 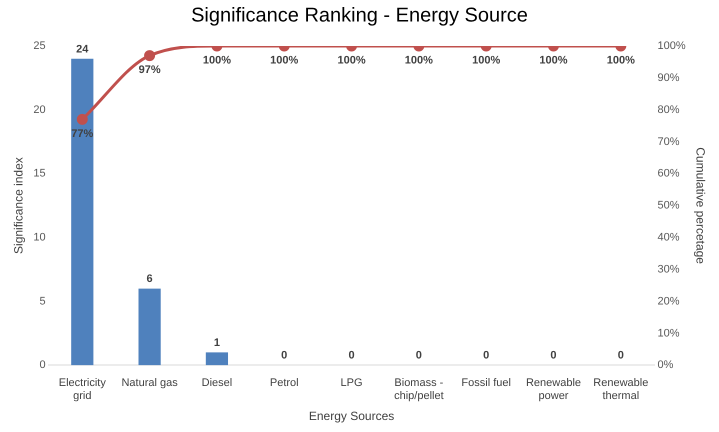 What do you see at coordinates (668, 142) in the screenshot?
I see `y2-tick-label: 70%` at bounding box center [668, 142].